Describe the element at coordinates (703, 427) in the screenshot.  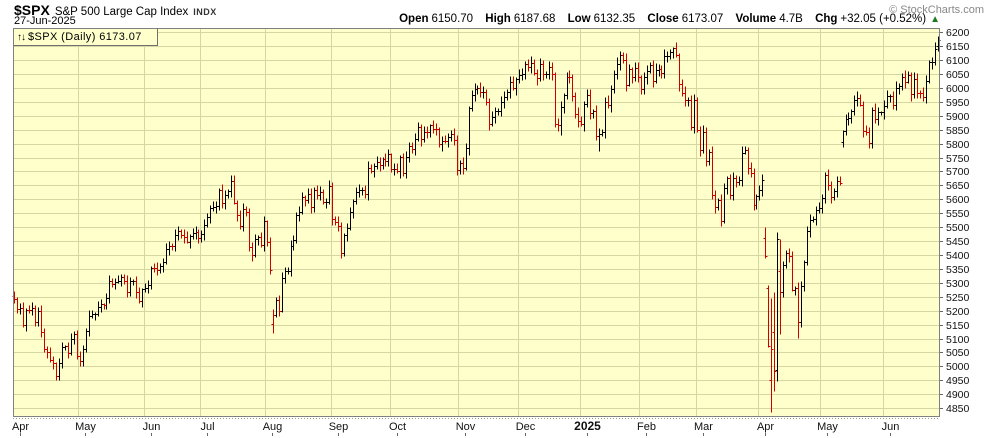
I see `svg-text: Mar` at that location.